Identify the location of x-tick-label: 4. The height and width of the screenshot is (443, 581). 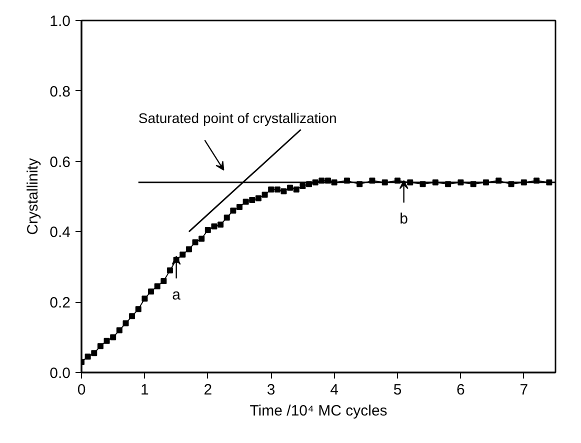
(334, 390).